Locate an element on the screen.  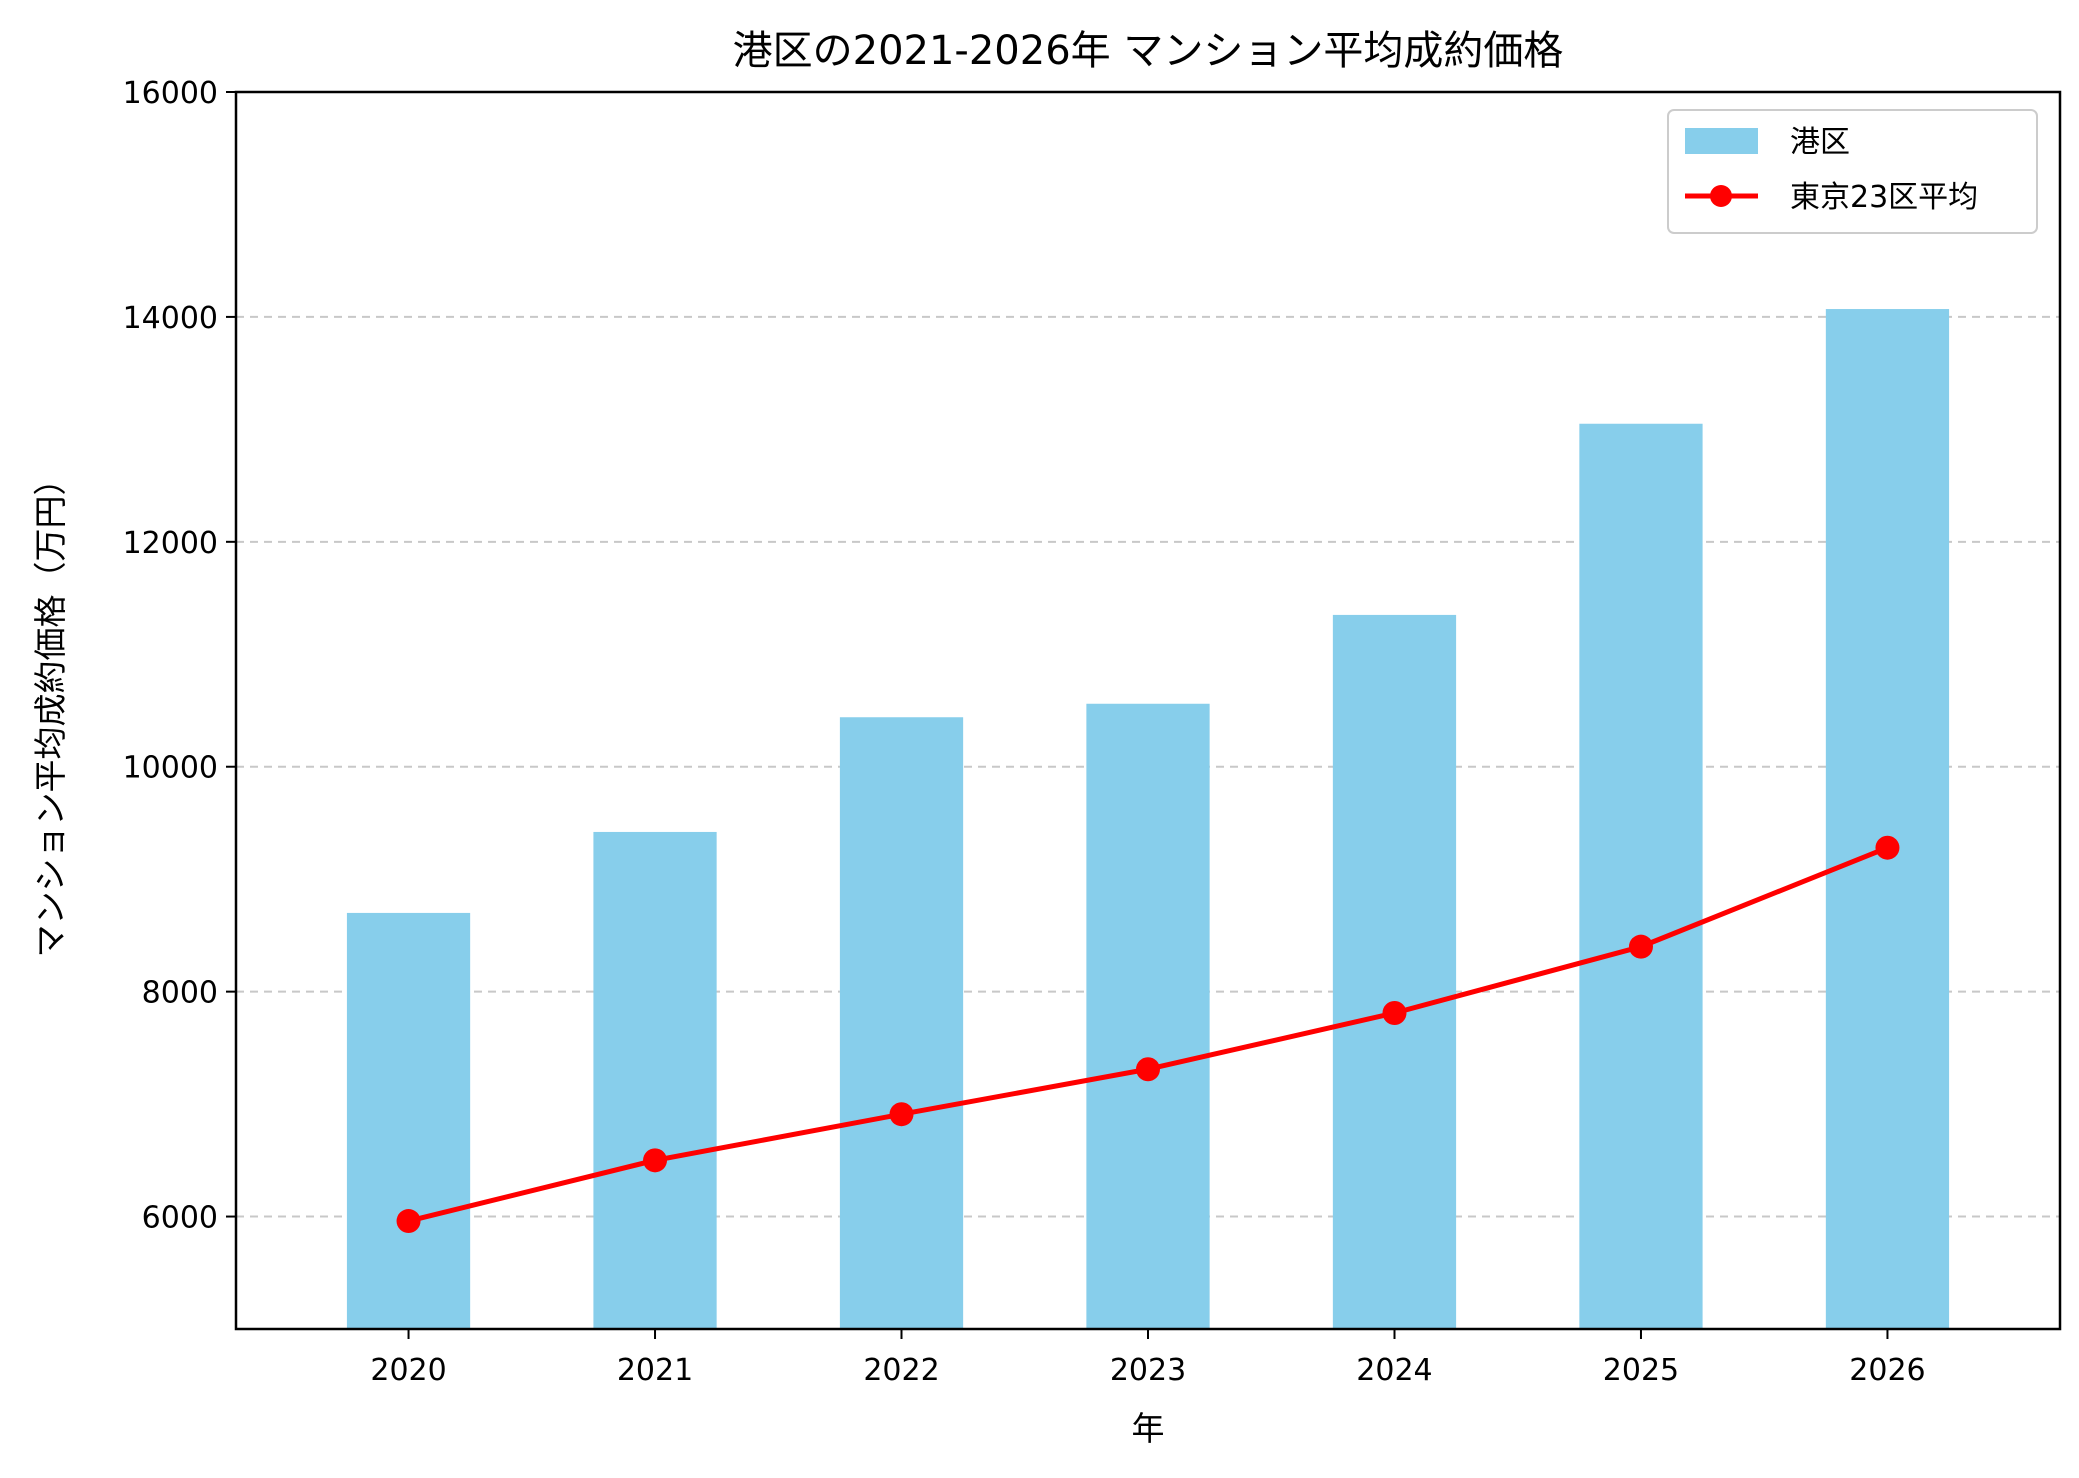
point-tokyo23-2026 is located at coordinates (1887, 847).